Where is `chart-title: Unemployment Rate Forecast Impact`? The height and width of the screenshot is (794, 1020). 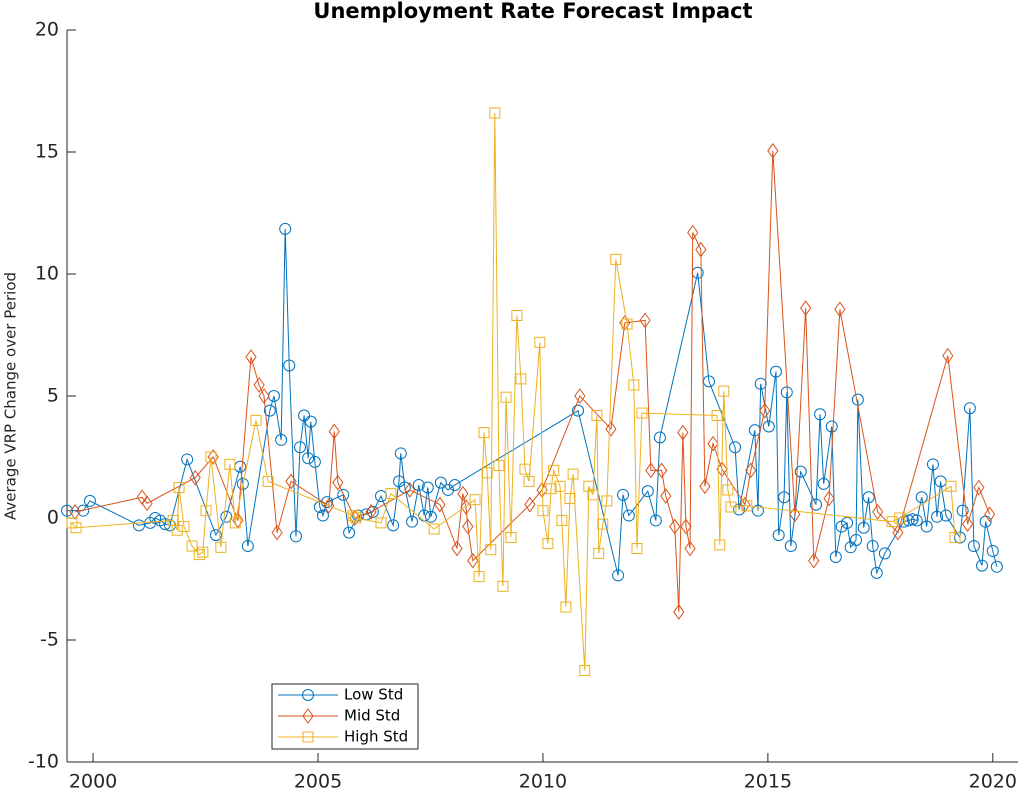
chart-title: Unemployment Rate Forecast Impact is located at coordinates (532, 11).